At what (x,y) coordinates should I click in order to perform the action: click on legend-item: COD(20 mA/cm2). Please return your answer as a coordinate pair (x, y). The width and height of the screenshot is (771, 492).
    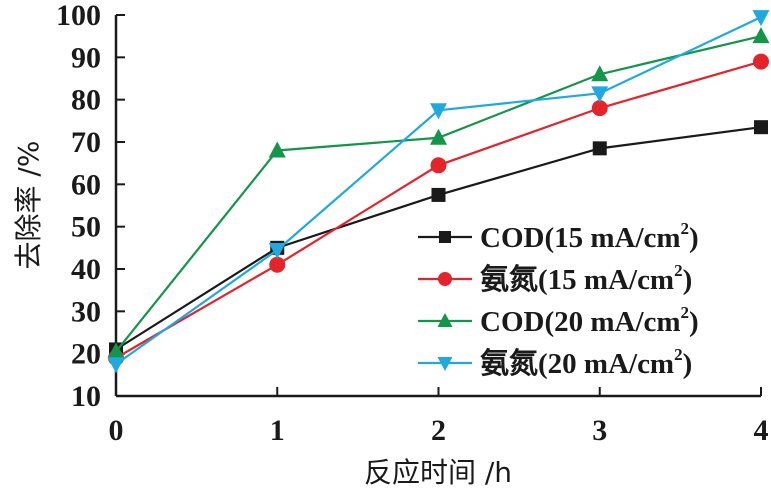
    Looking at the image, I should click on (558, 320).